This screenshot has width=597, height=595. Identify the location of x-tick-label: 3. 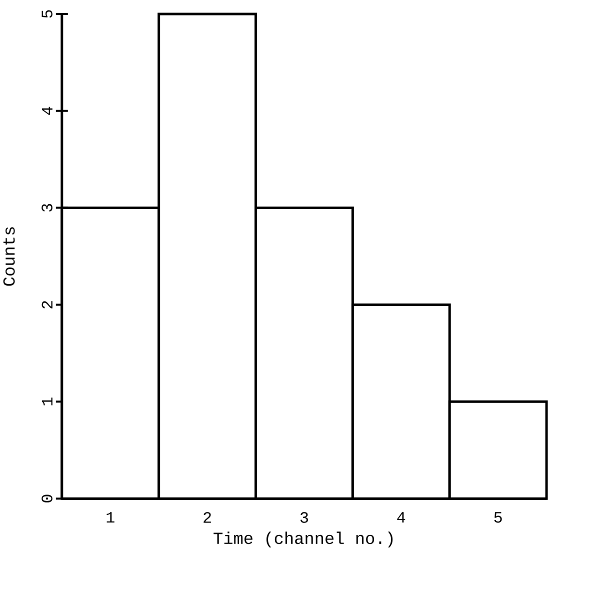
(304, 517).